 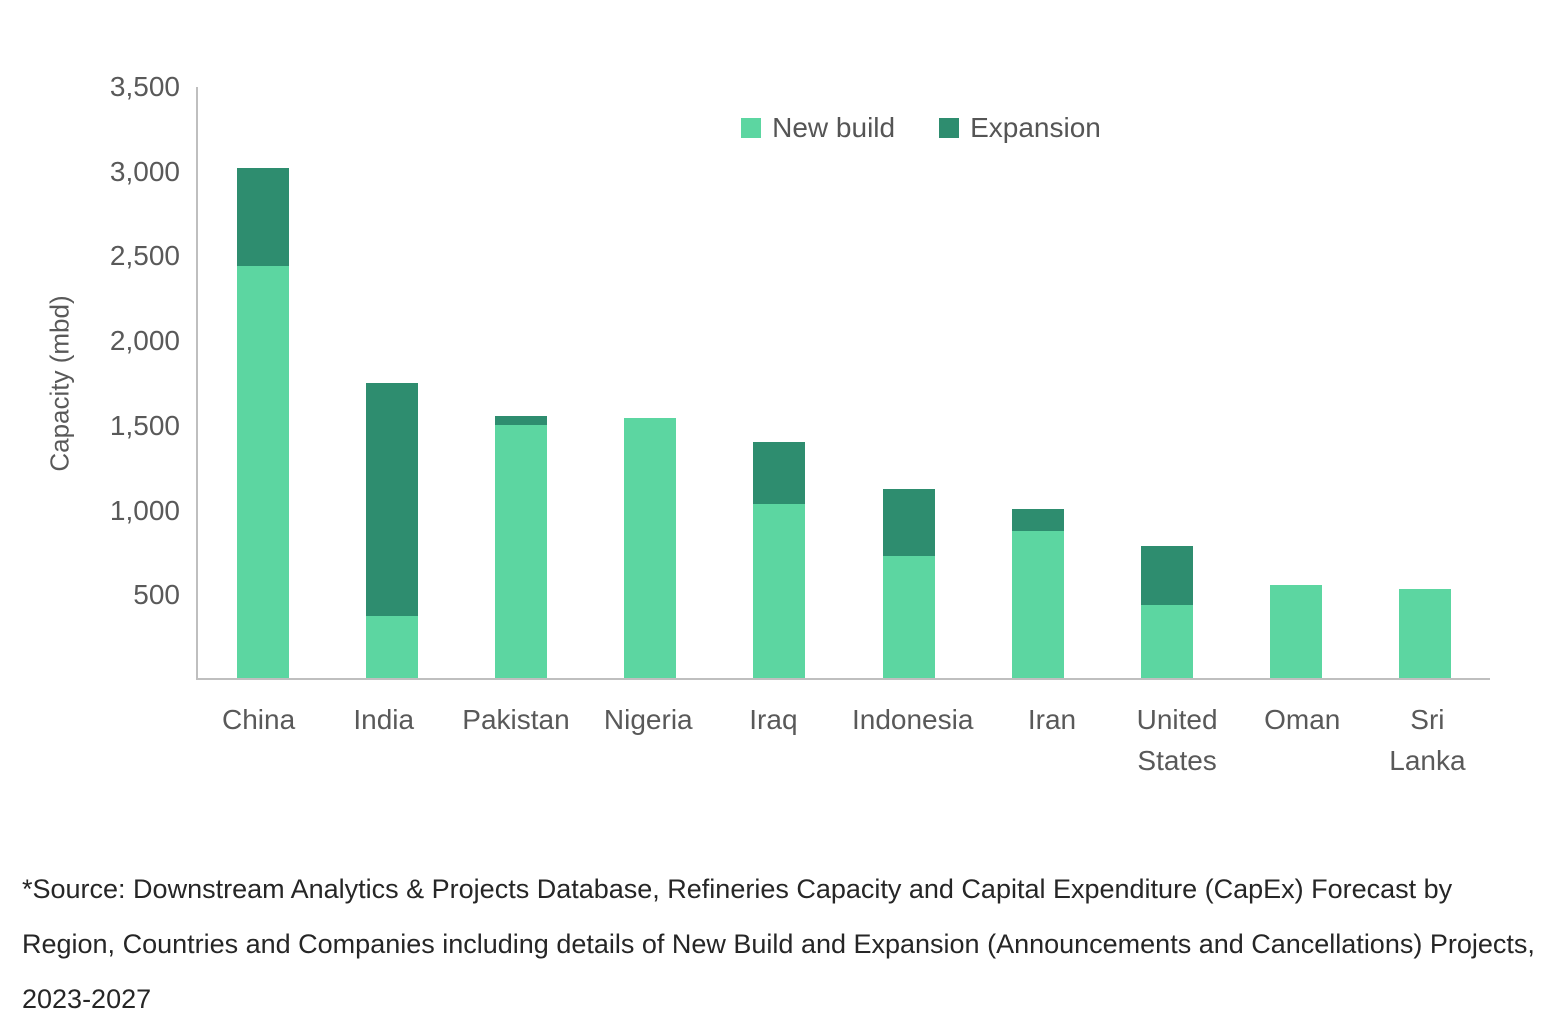 I want to click on bar-group-sri-lanka, so click(x=1425, y=382).